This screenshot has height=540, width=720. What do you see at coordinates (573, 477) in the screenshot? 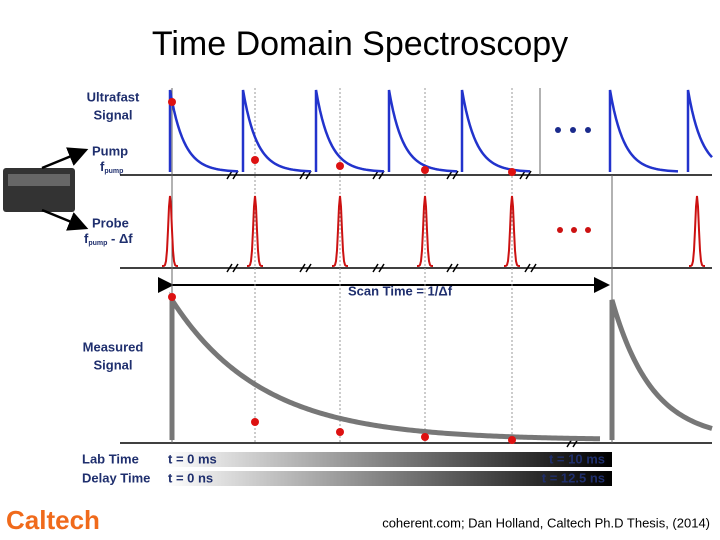
I see `label: t = 12.5 ns` at bounding box center [573, 477].